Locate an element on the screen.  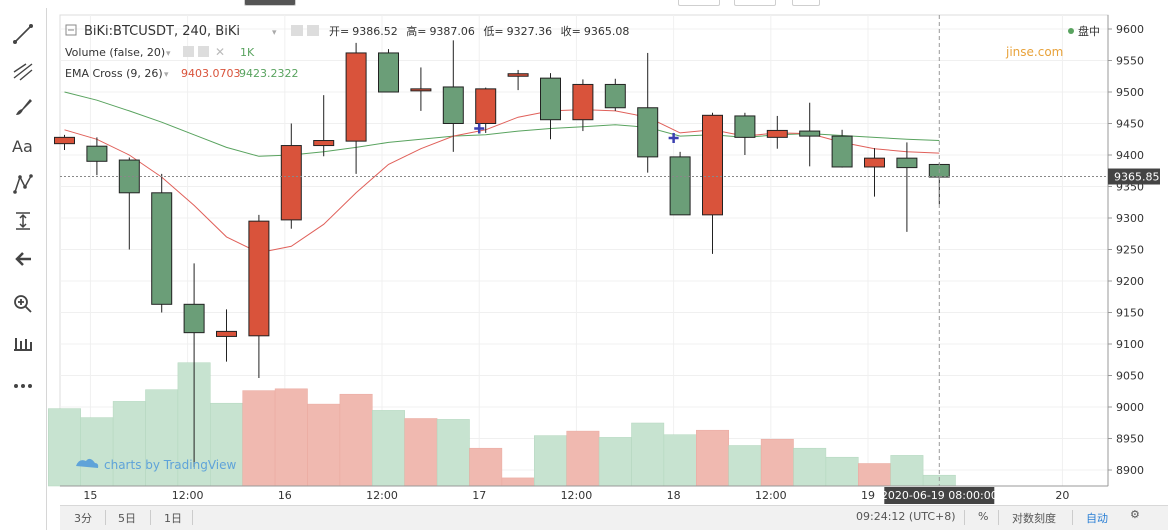
drawing-toolbar: Aa is located at coordinates (23, 265).